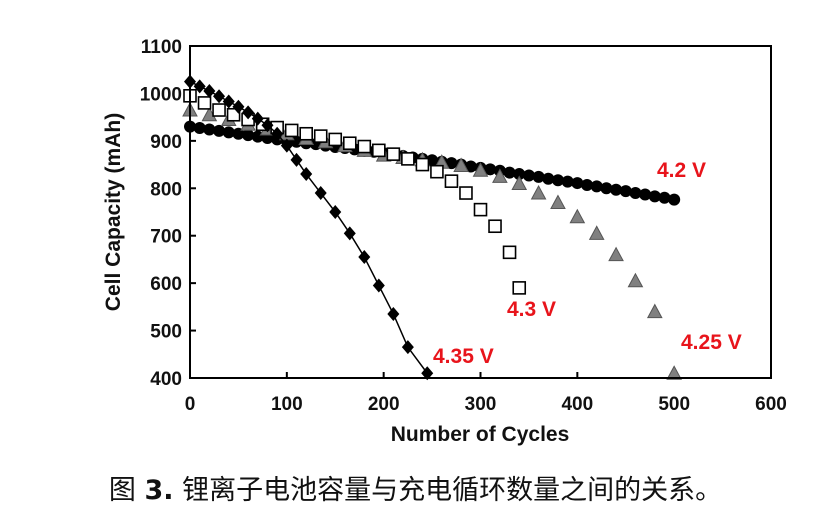  Describe the element at coordinates (113, 212) in the screenshot. I see `y-axis-title: Cell Capacity (mAh)` at that location.